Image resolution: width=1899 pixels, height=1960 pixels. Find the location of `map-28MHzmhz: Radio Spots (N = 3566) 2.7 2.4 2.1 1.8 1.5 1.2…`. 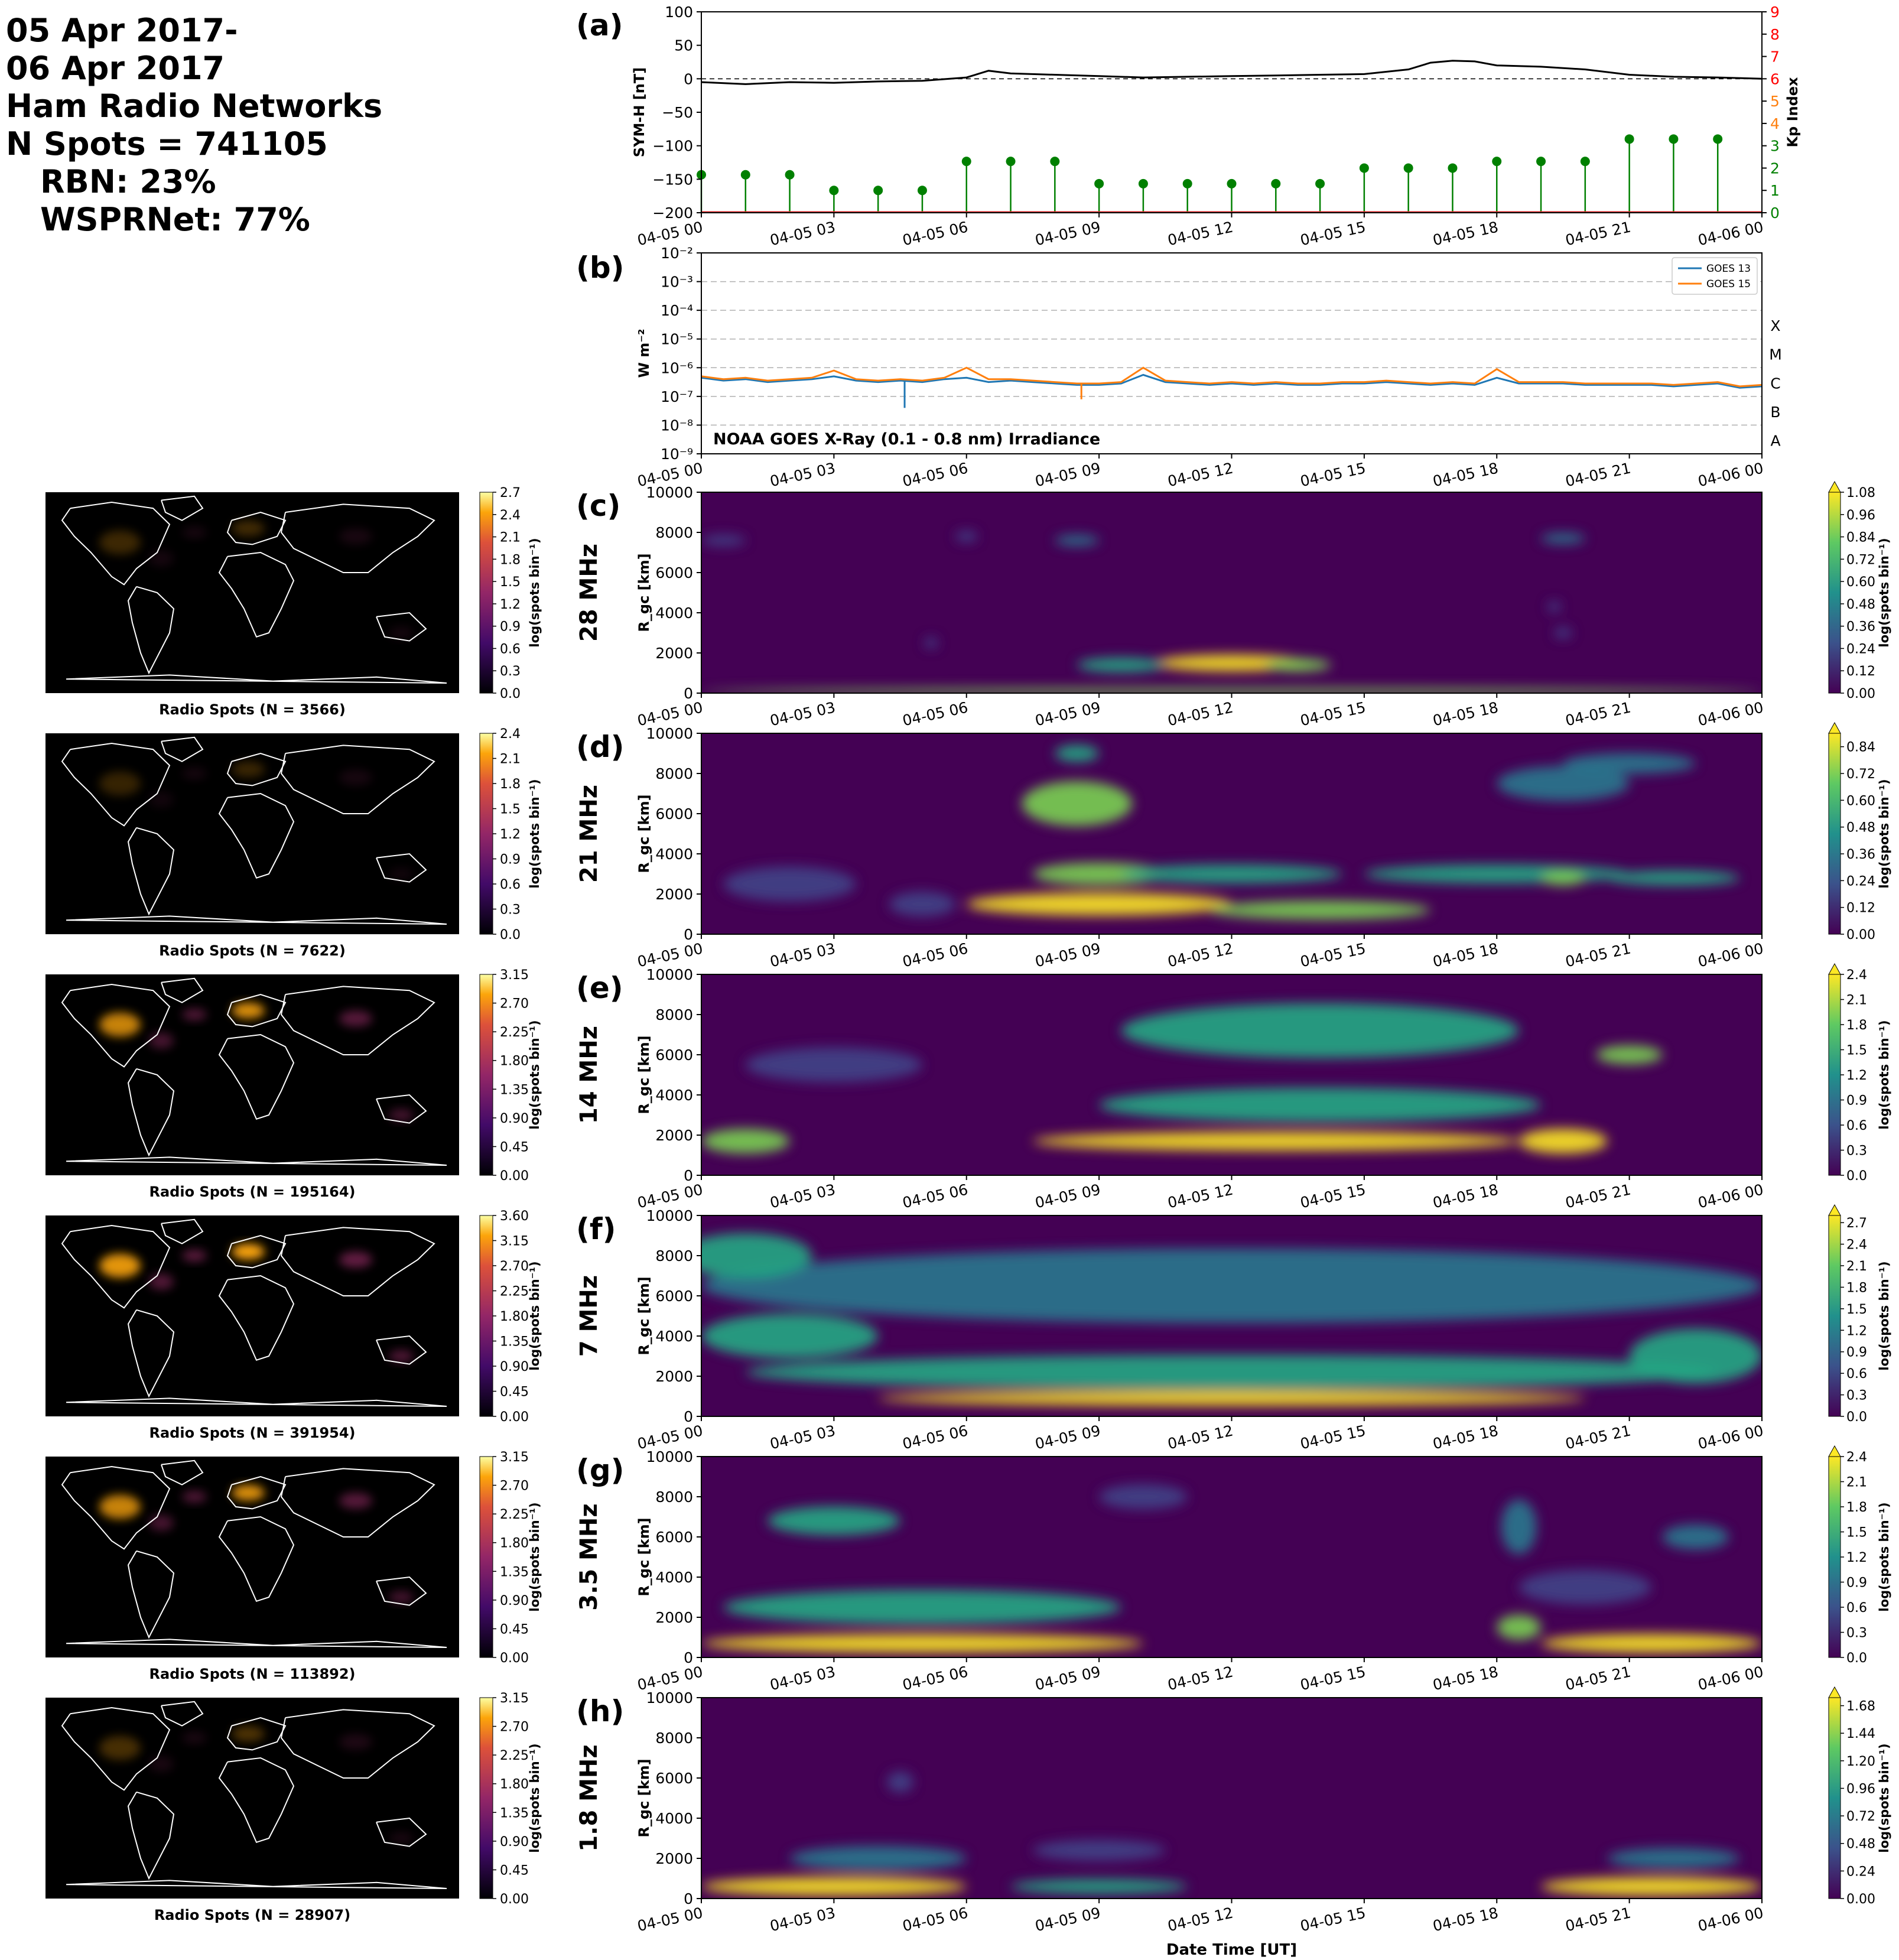

map-28MHzmhz: Radio Spots (N = 3566) 2.7 2.4 2.1 1.8 1.5 1.2… is located at coordinates (293, 602).